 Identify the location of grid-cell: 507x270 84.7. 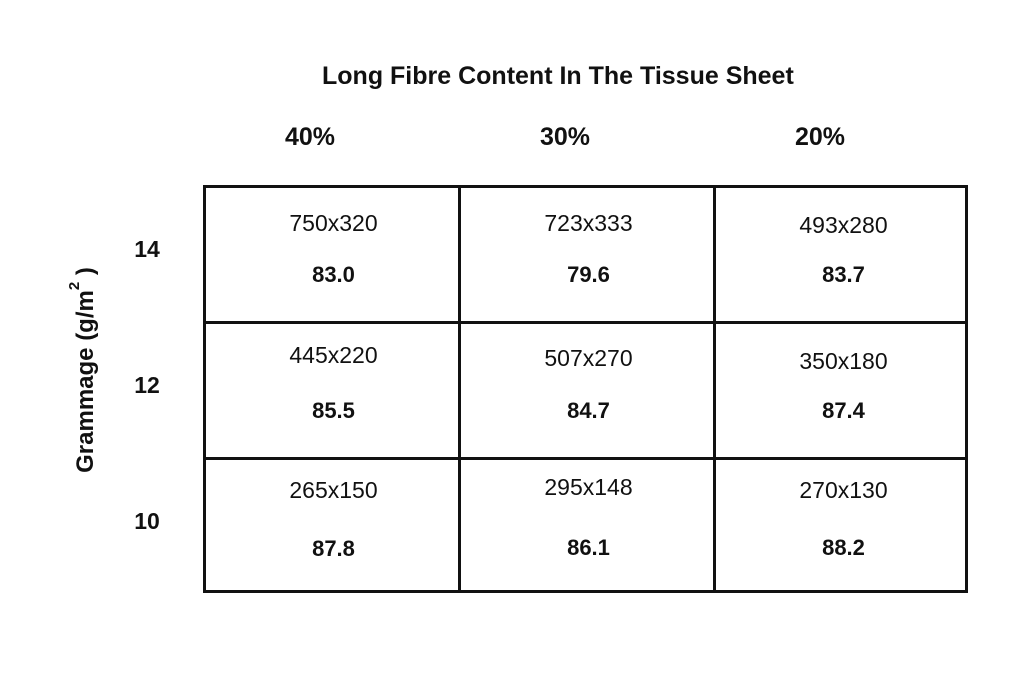
(588, 392).